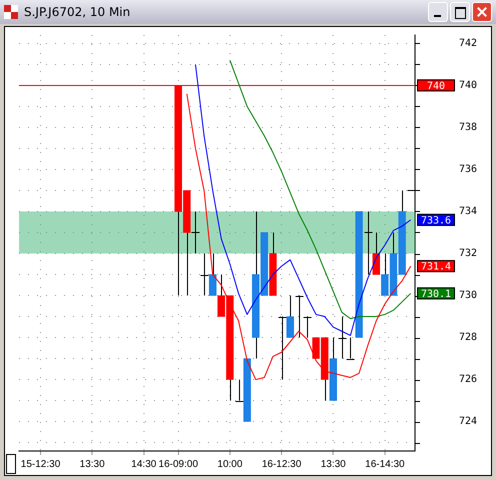 The height and width of the screenshot is (480, 496). Describe the element at coordinates (178, 464) in the screenshot. I see `x-tick-label: 16-09:00` at that location.